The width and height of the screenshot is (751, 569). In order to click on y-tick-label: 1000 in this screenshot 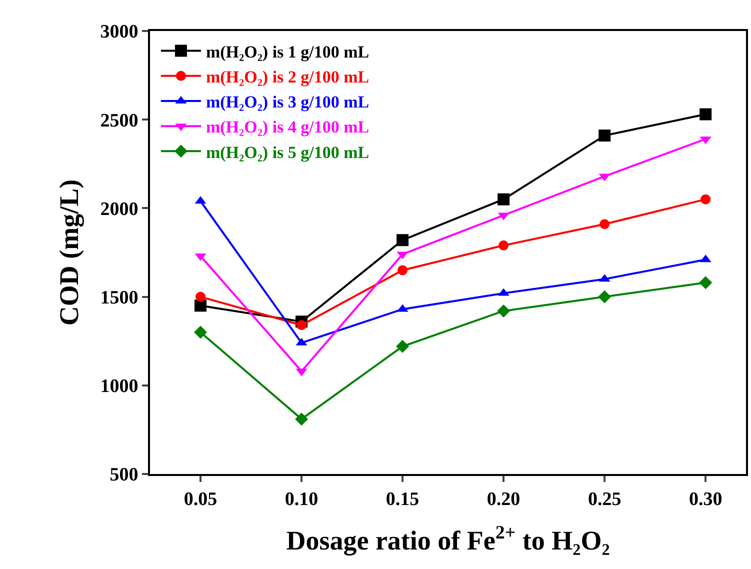, I will do `click(119, 387)`.